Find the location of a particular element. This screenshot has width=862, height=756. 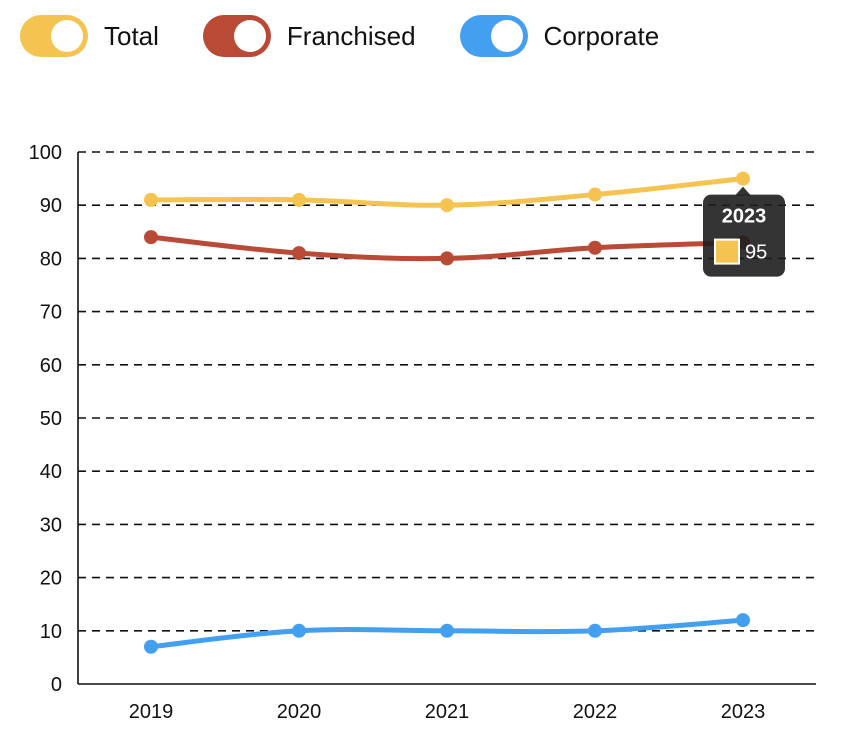

y-tick-label-30: 30 is located at coordinates (51, 525).